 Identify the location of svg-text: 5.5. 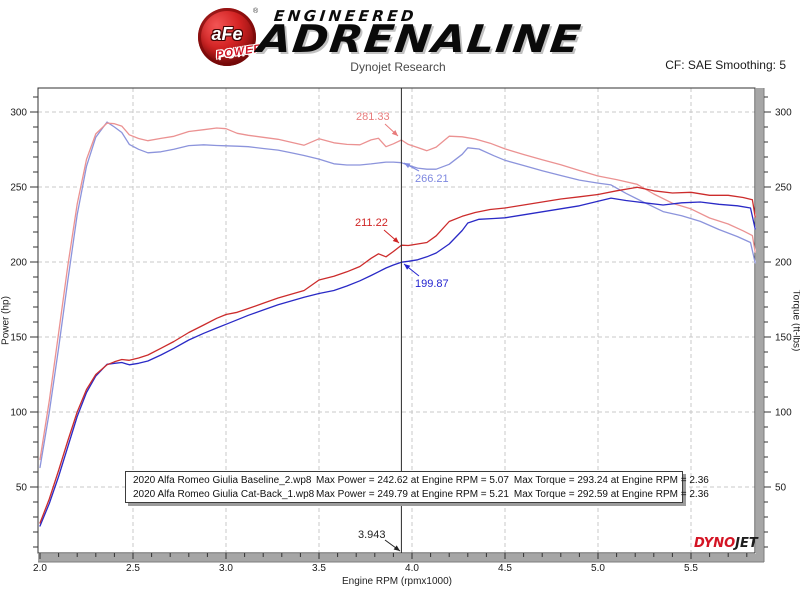
(691, 568).